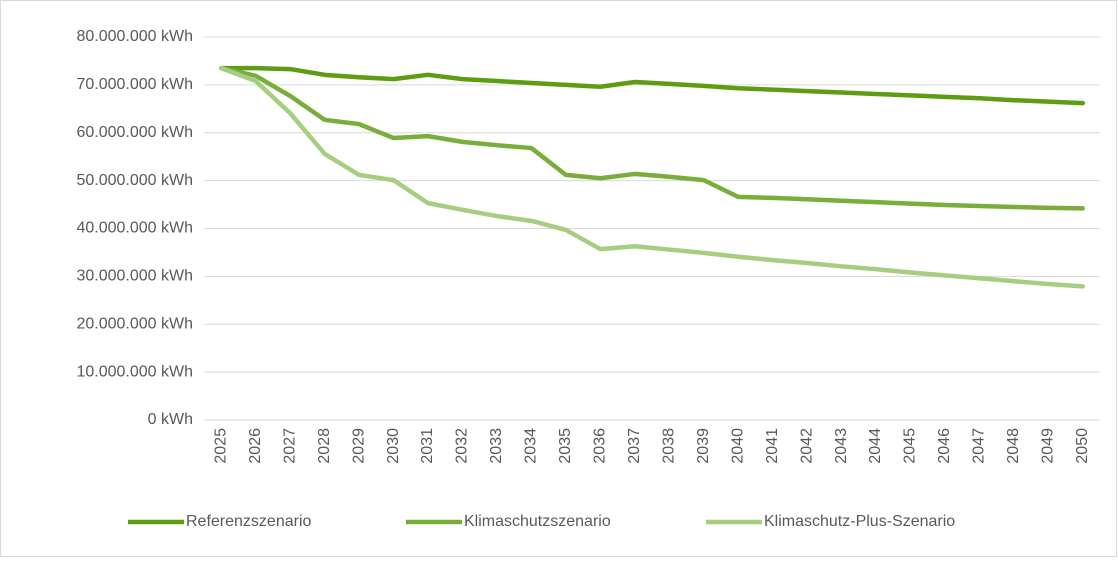 This screenshot has width=1118, height=563. Describe the element at coordinates (324, 446) in the screenshot. I see `x-tick-label: 2028` at that location.